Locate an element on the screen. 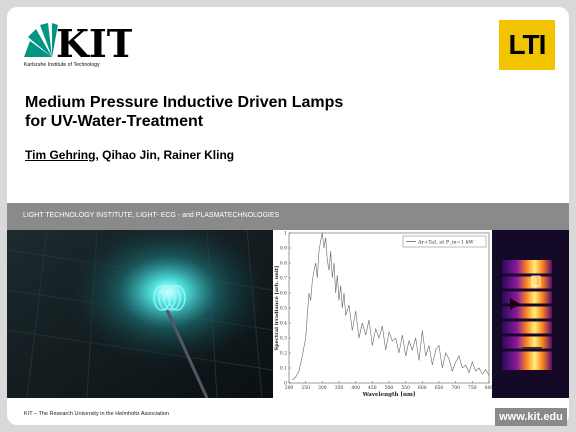  kit-logo: KIT is located at coordinates (77, 44).